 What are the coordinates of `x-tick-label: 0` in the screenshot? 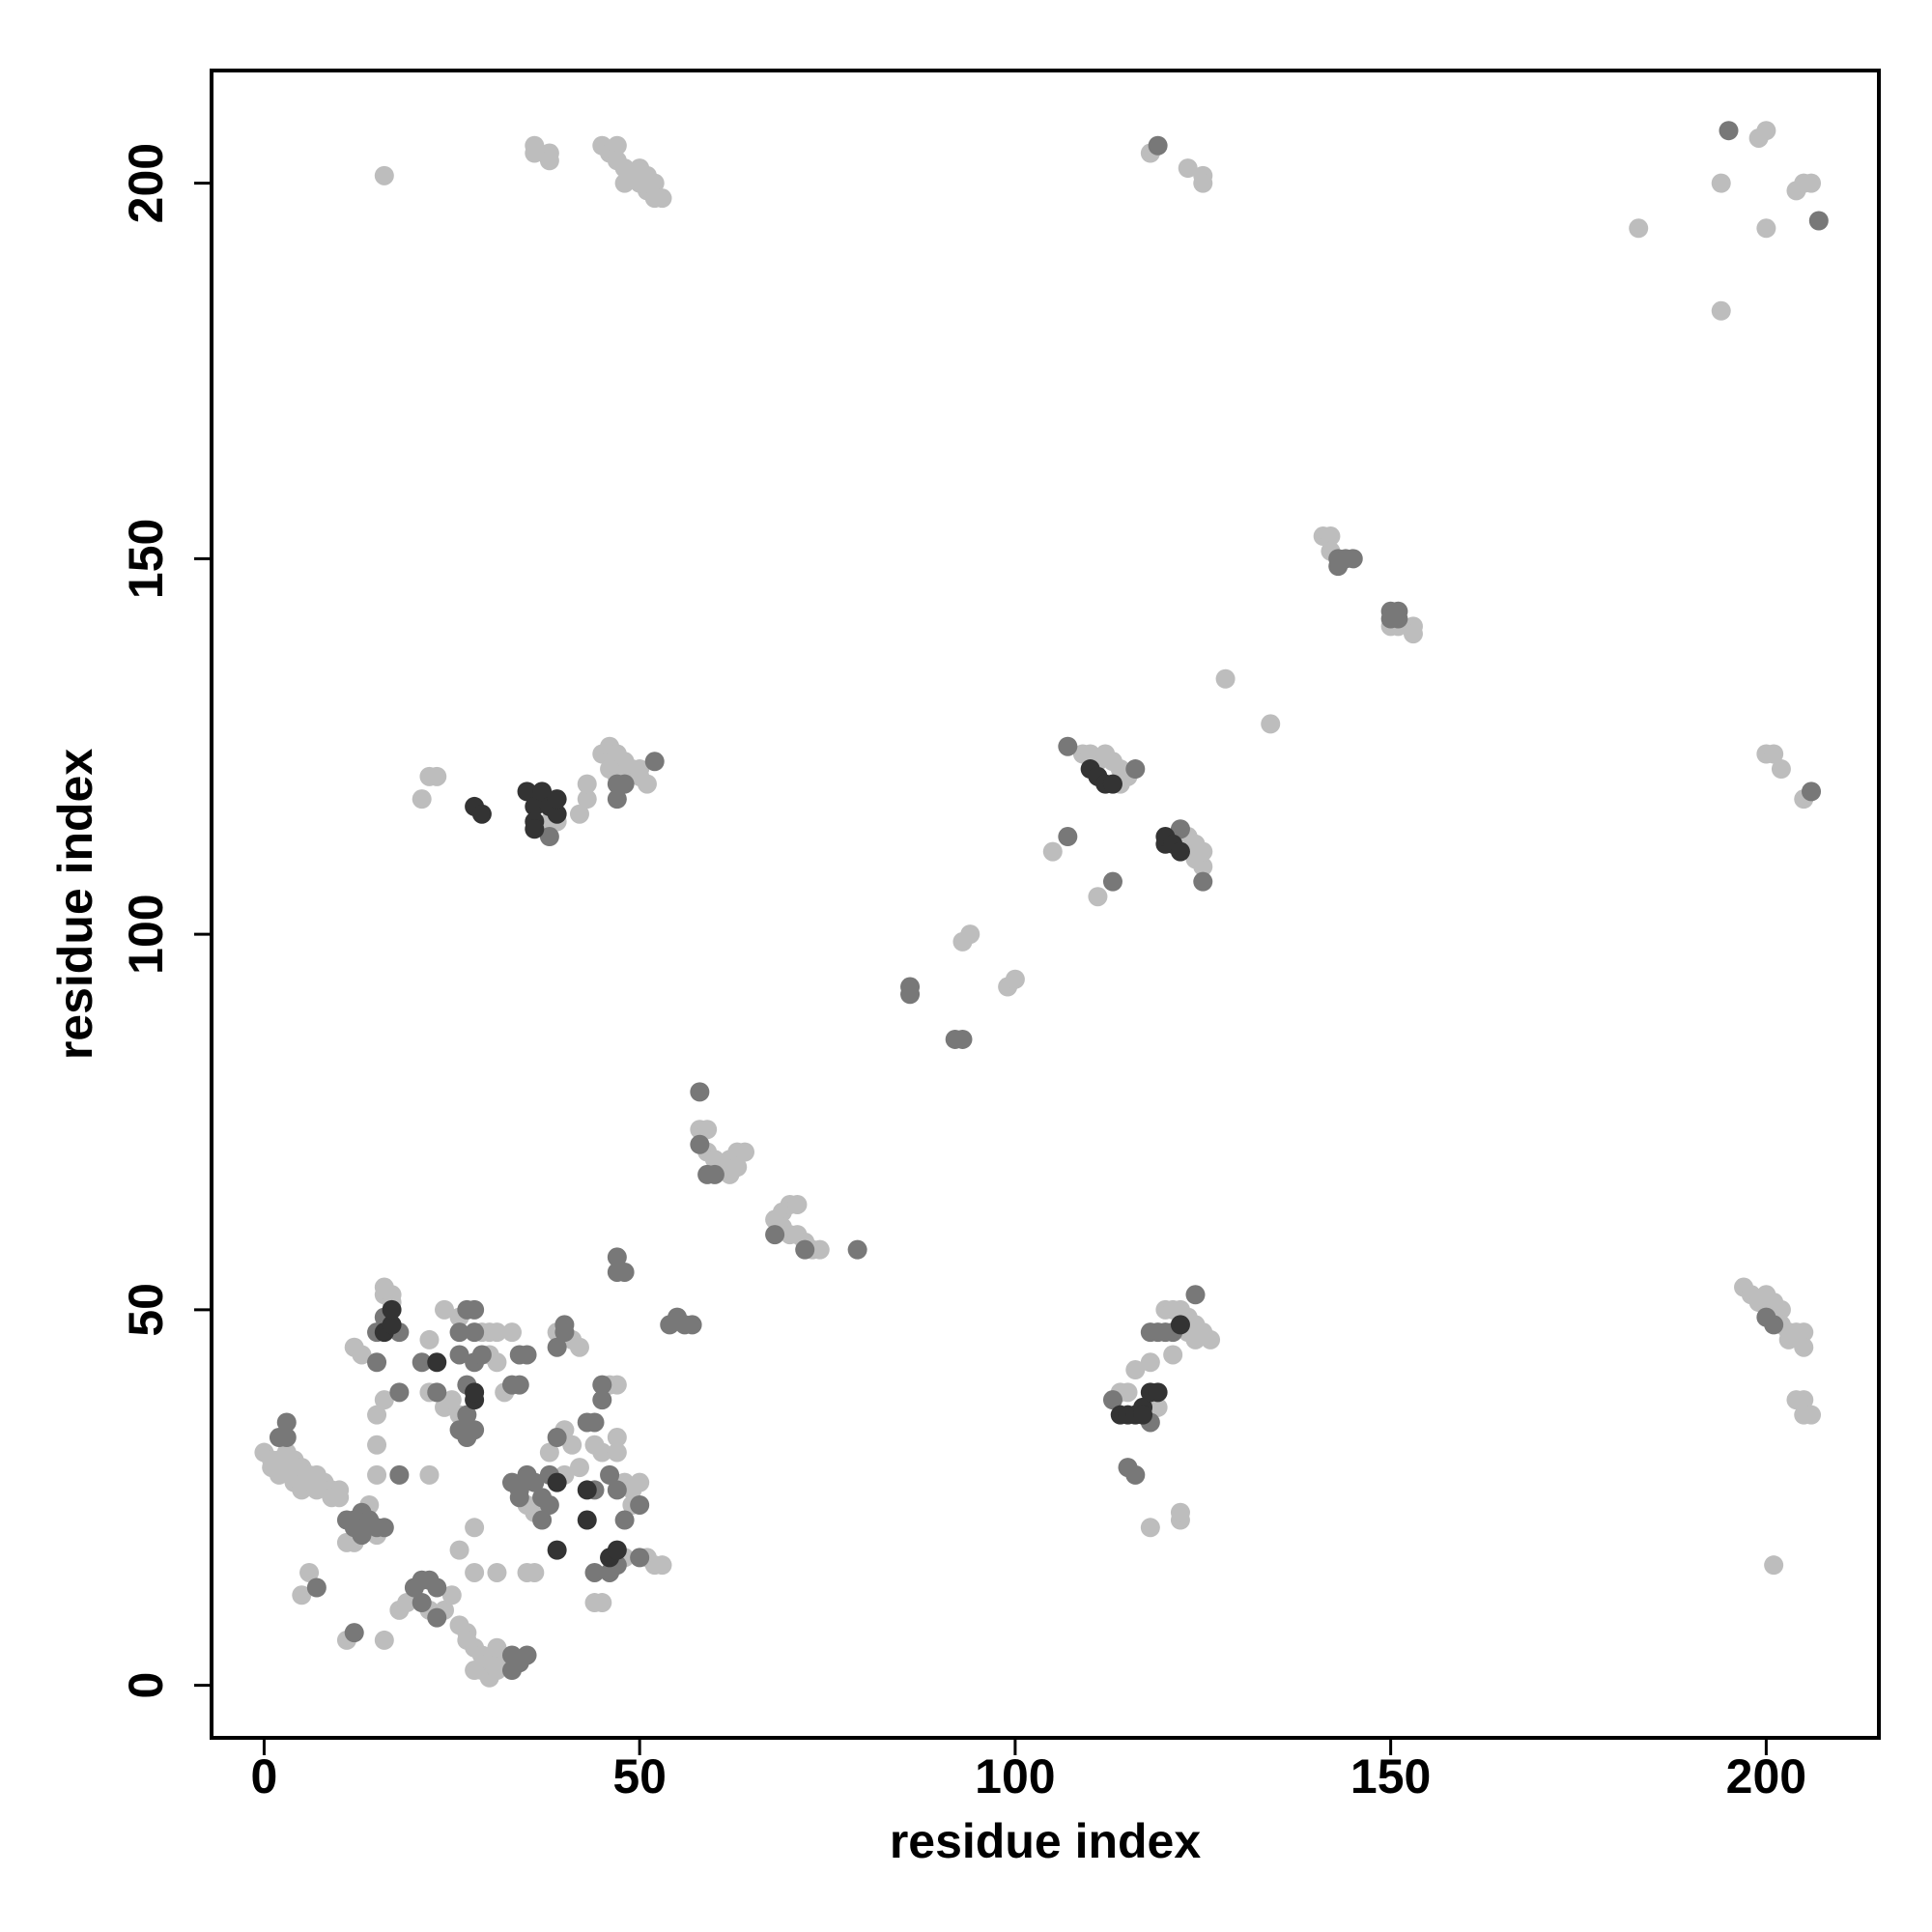 It's located at (264, 1776).